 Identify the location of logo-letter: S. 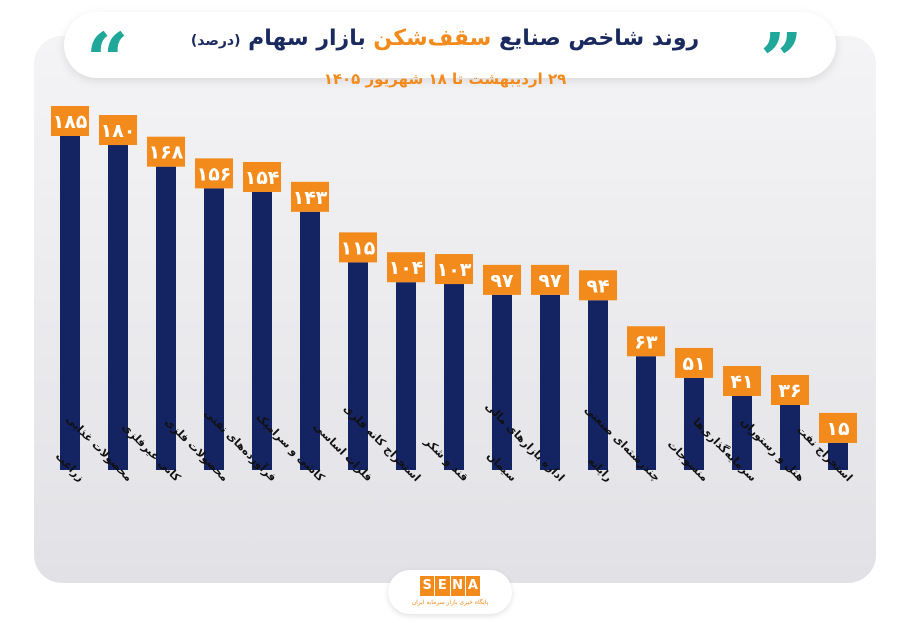
(427, 586).